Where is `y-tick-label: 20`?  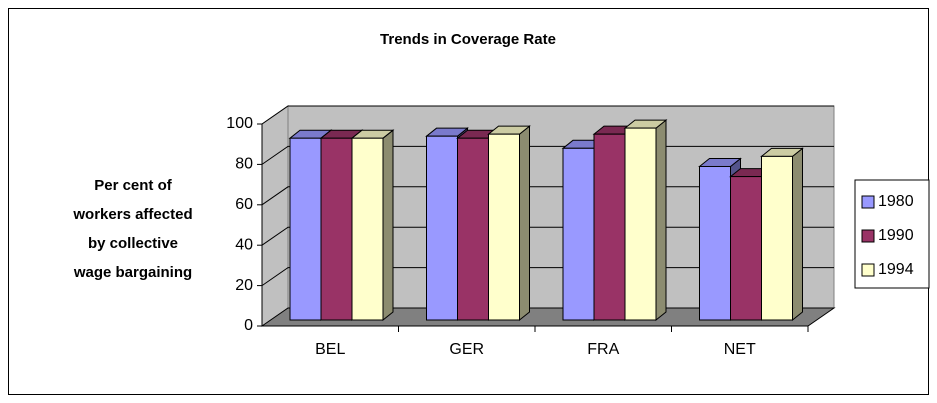
y-tick-label: 20 is located at coordinates (244, 285).